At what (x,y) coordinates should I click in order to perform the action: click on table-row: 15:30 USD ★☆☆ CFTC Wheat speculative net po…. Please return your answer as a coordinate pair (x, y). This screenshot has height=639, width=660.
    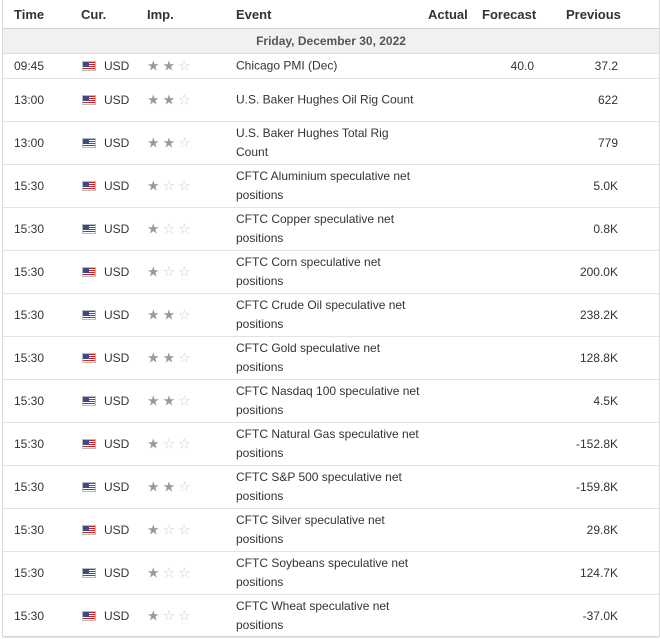
    Looking at the image, I should click on (331, 616).